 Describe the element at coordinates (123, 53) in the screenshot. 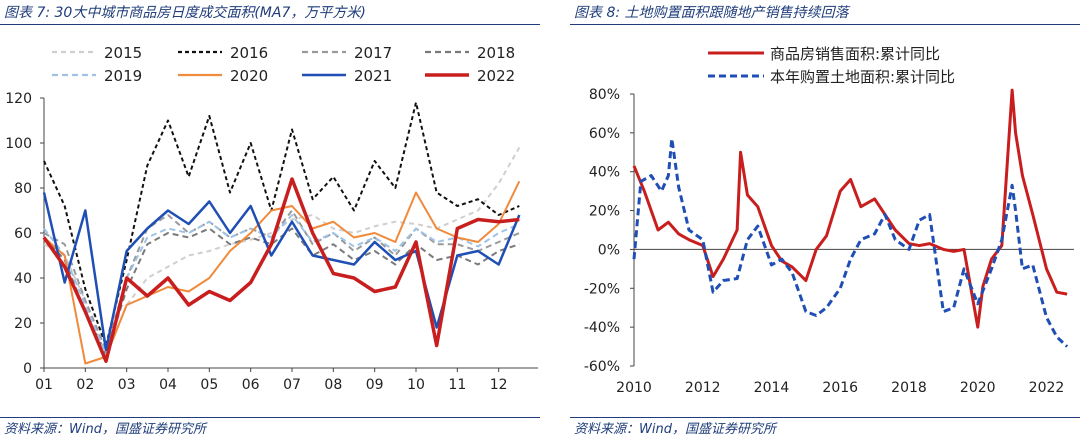

I see `legend-label: 2015` at that location.